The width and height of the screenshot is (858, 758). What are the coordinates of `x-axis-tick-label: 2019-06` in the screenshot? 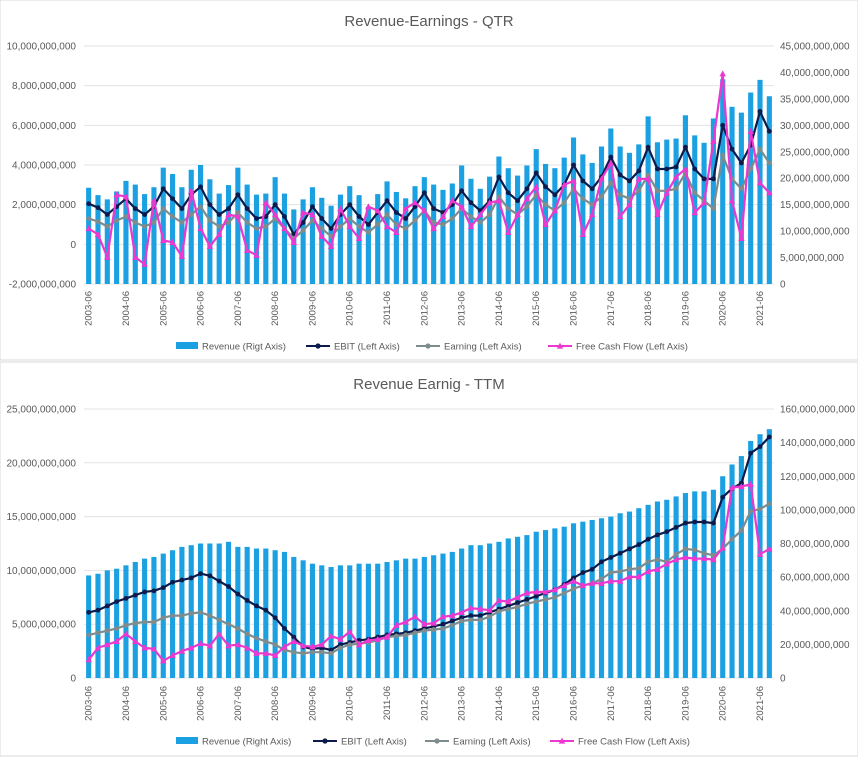 It's located at (685, 308).